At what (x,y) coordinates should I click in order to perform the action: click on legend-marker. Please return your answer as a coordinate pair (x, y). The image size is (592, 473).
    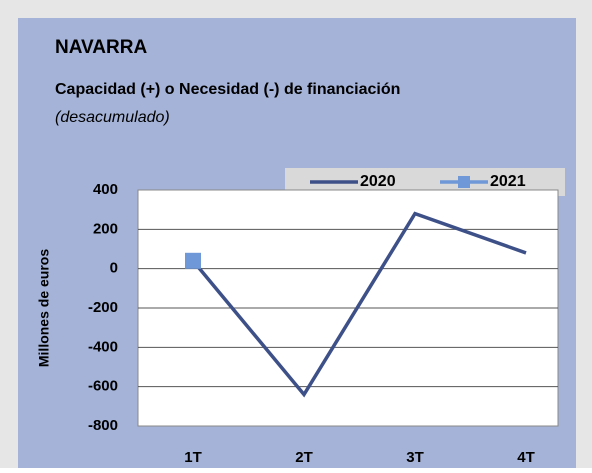
    Looking at the image, I should click on (464, 182).